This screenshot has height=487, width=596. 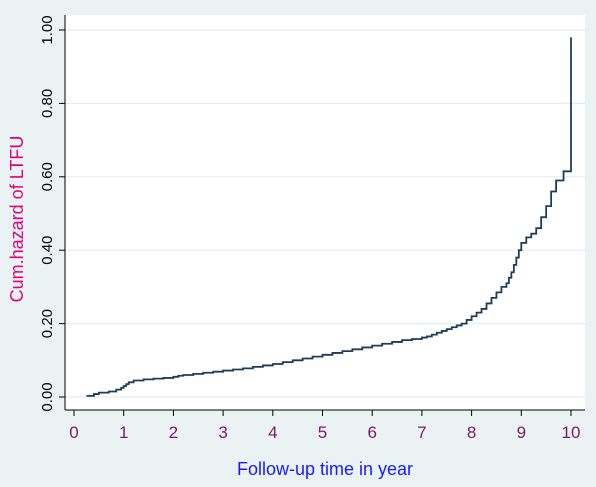 What do you see at coordinates (52, 213) in the screenshot?
I see `y-axis-ticks: 0.00 0.20 0.40 0.60 0.80 1.00` at bounding box center [52, 213].